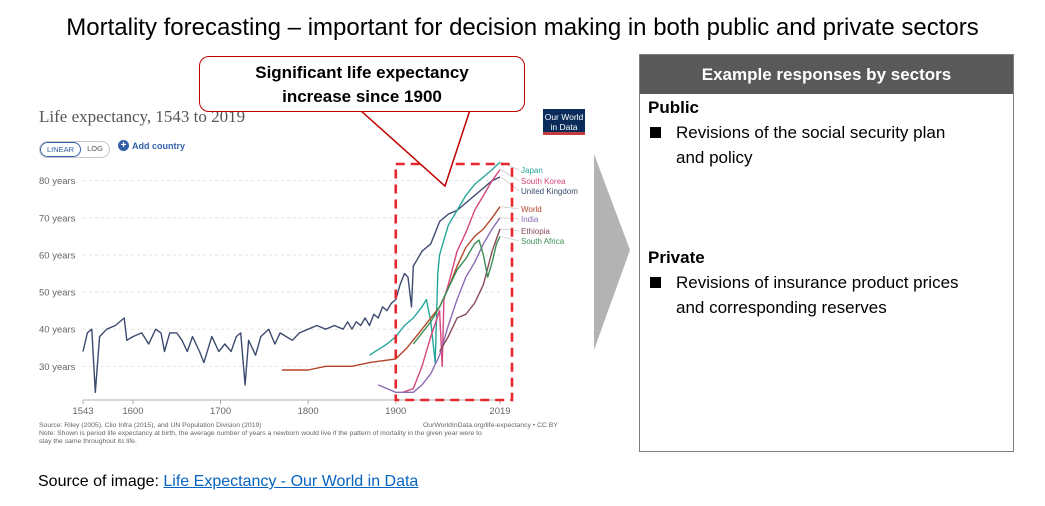 This screenshot has height=506, width=1045. What do you see at coordinates (57, 367) in the screenshot?
I see `y-tick-label: 30 years` at bounding box center [57, 367].